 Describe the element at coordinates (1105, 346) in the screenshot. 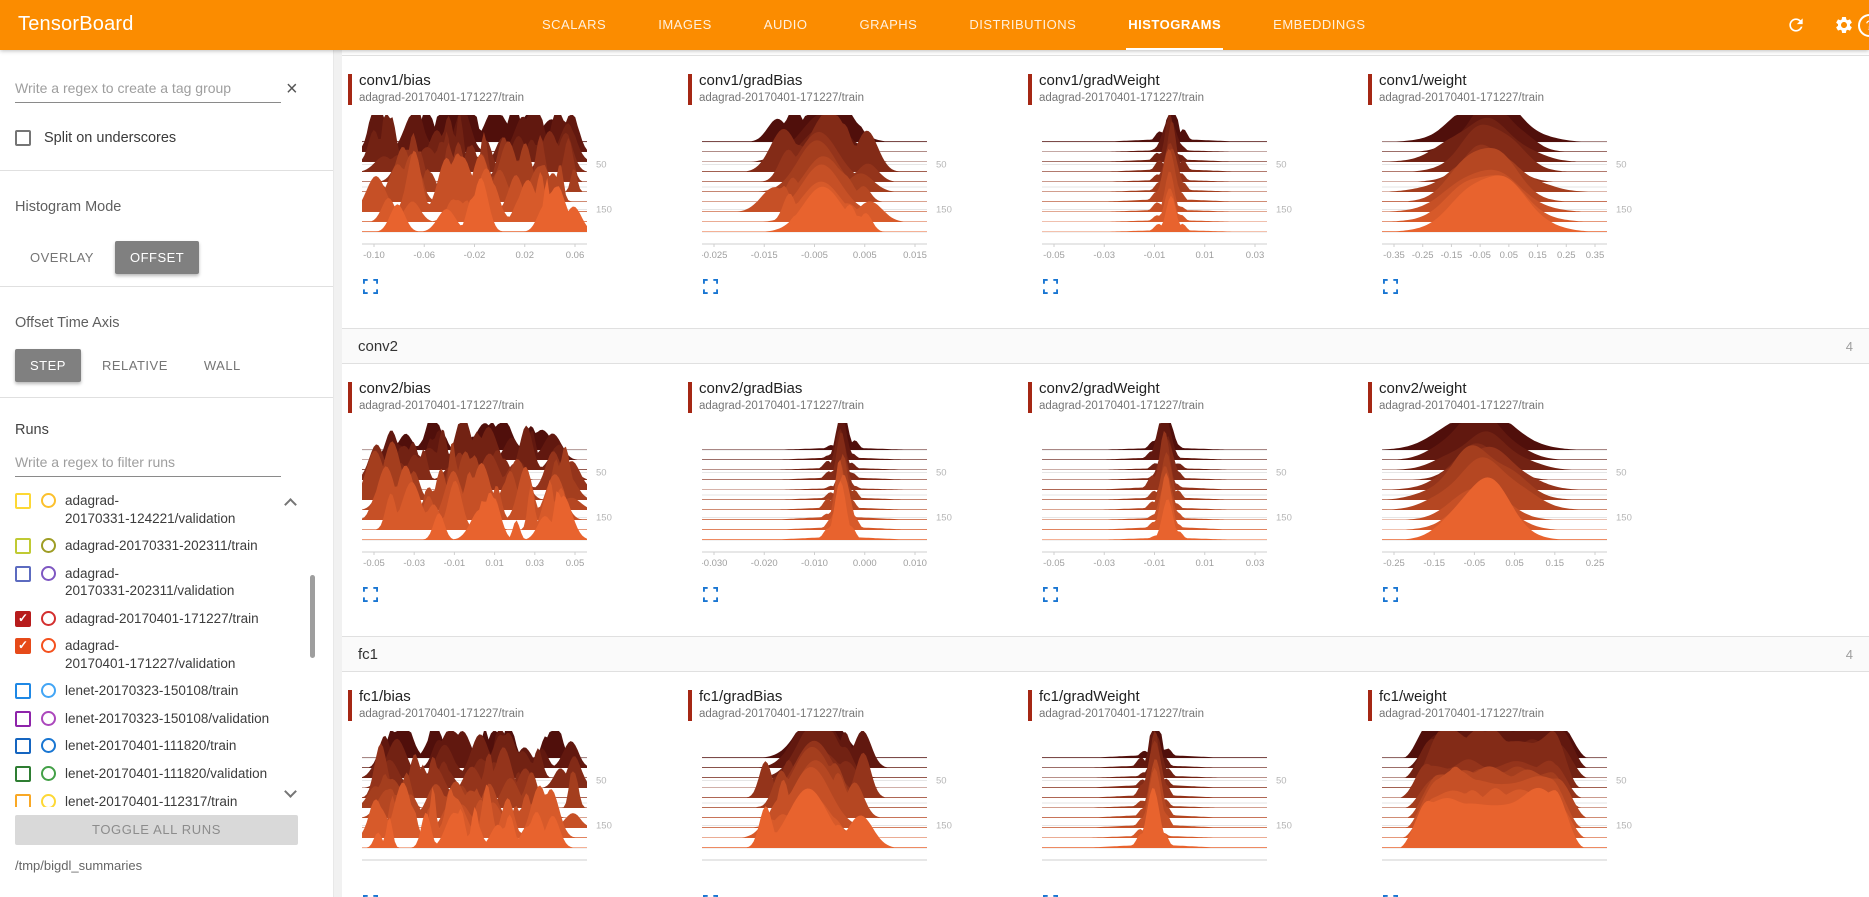

I see `section-header: conv2 4` at that location.